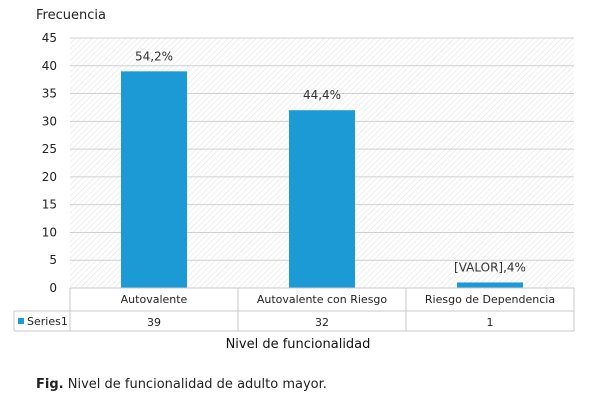 The width and height of the screenshot is (596, 406). What do you see at coordinates (490, 322) in the screenshot?
I see `table-value: 1` at bounding box center [490, 322].